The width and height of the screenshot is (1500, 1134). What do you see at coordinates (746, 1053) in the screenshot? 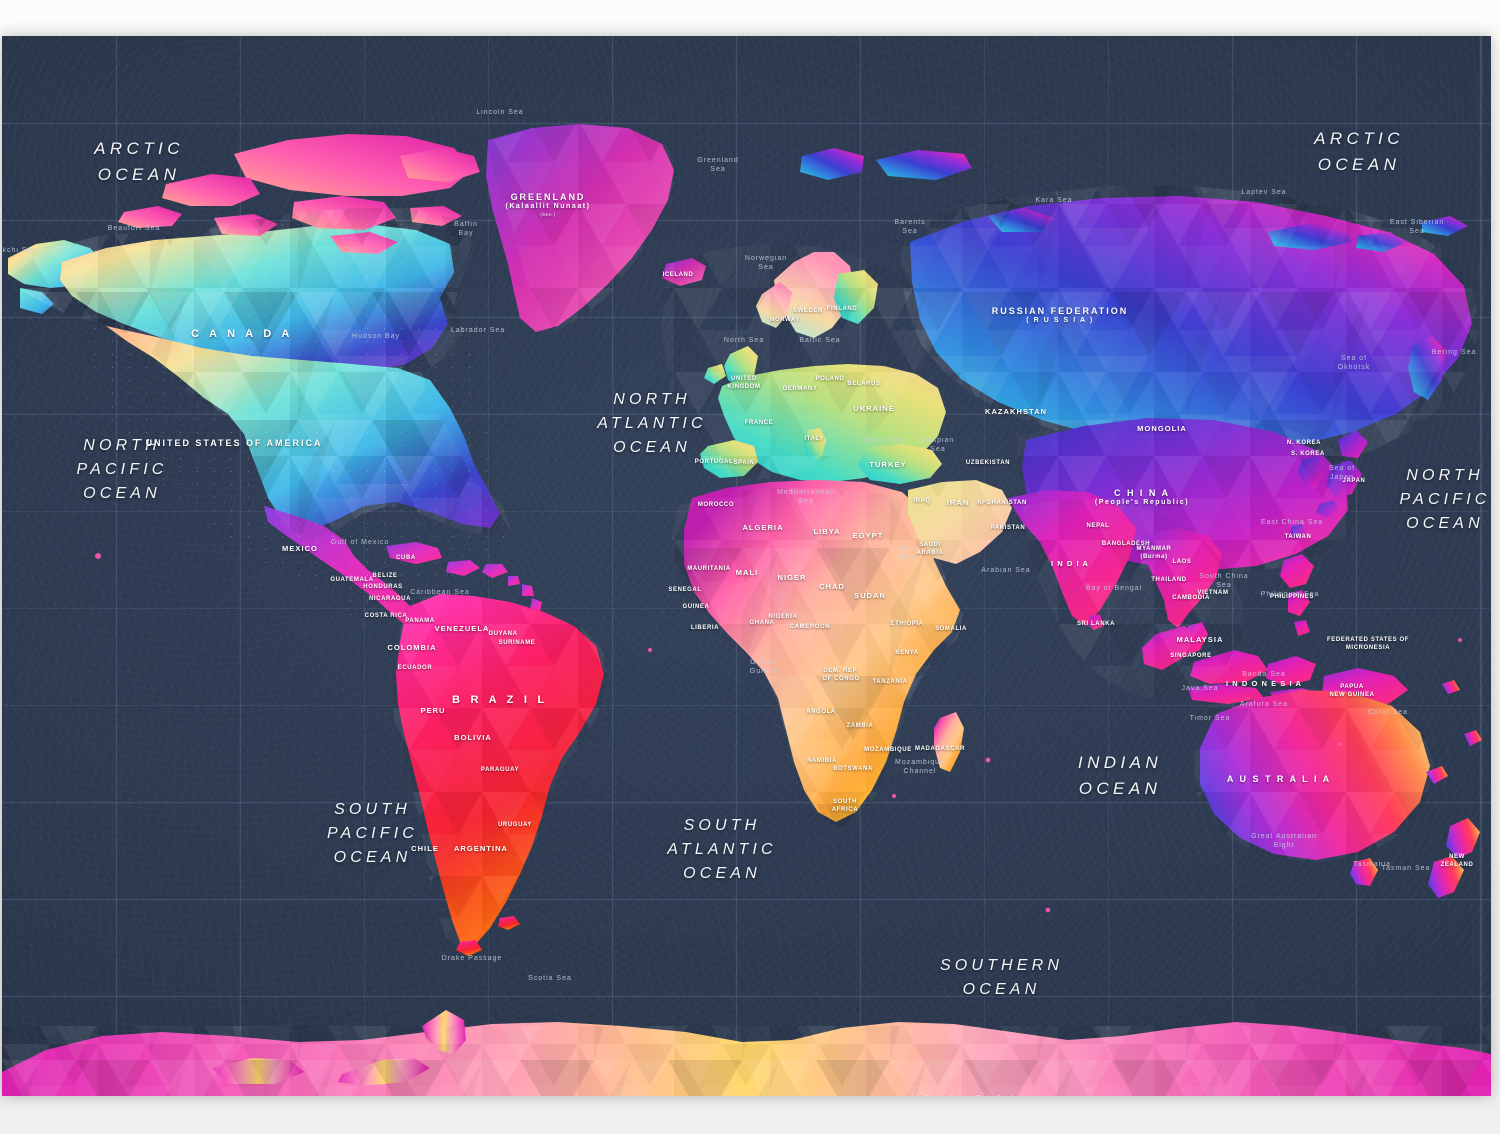
I see `landmass-antarctica` at bounding box center [746, 1053].